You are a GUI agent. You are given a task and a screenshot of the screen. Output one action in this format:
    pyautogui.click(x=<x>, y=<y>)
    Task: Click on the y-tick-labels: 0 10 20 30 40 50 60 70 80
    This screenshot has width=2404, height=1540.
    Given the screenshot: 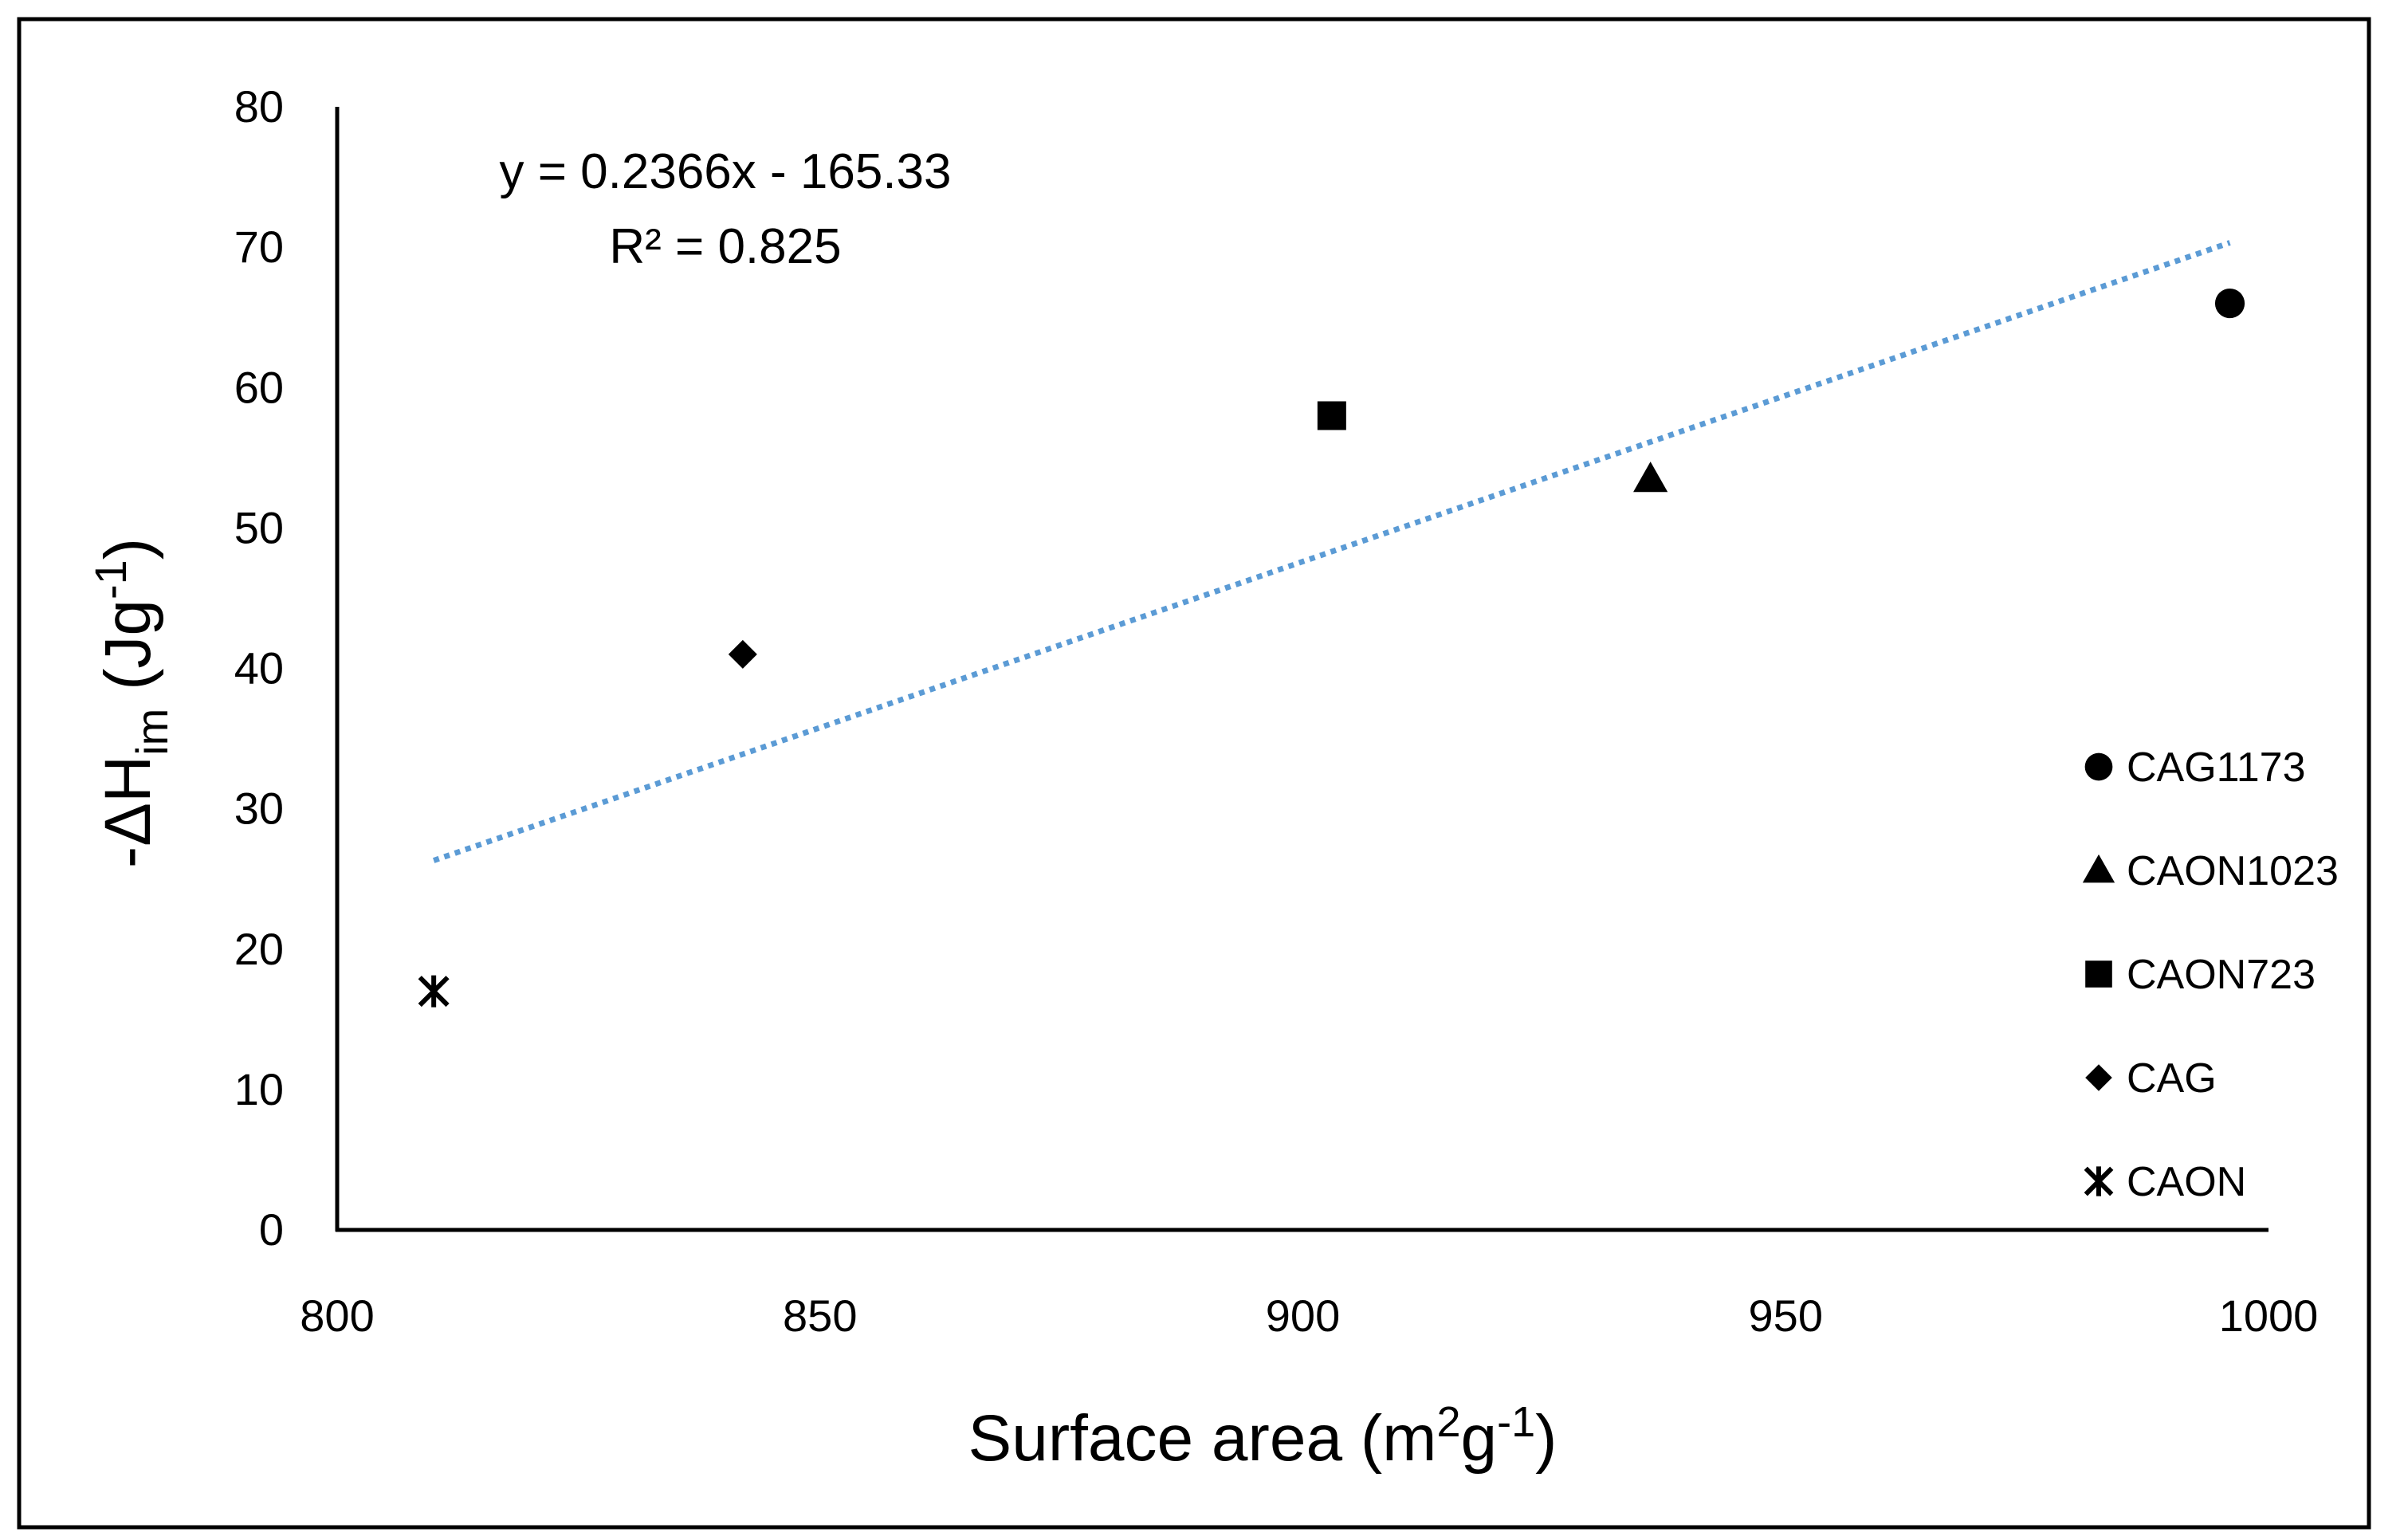 What is the action you would take?
    pyautogui.click(x=259, y=668)
    